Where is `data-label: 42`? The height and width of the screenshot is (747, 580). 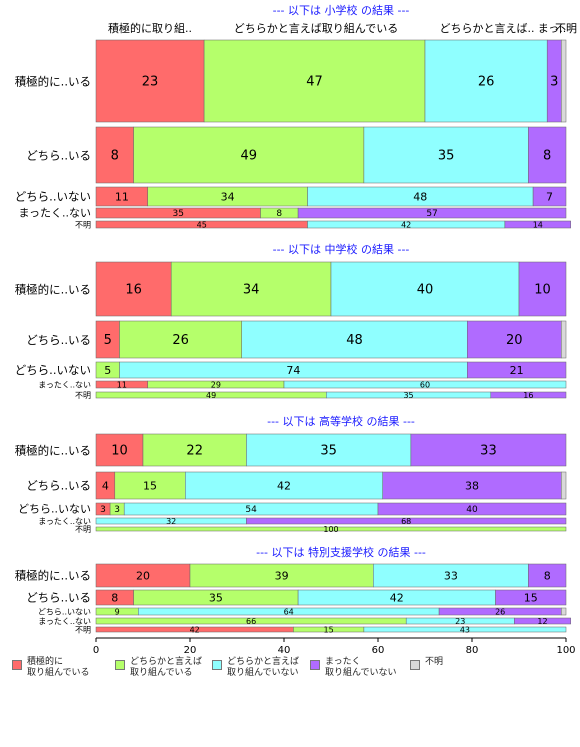
data-label: 42 is located at coordinates (195, 629).